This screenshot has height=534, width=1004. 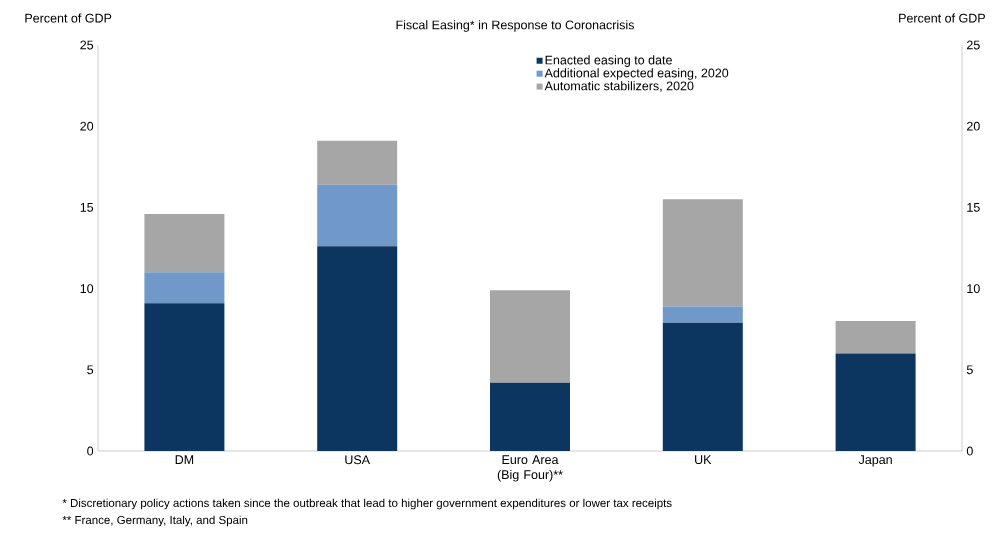 What do you see at coordinates (515, 26) in the screenshot?
I see `chart-title: Fiscal Easing* in Response to Coronacrisis` at bounding box center [515, 26].